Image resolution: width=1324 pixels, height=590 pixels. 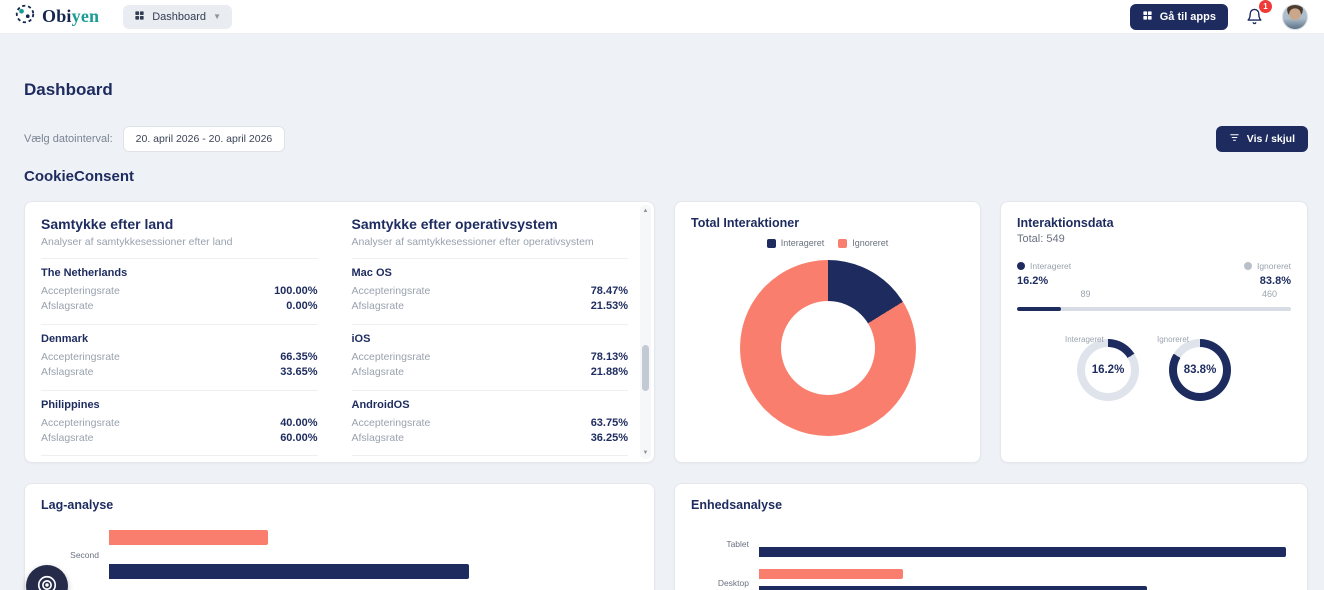 I want to click on ignoreret-gauge: Ignoreret 83.8%, so click(x=1194, y=368).